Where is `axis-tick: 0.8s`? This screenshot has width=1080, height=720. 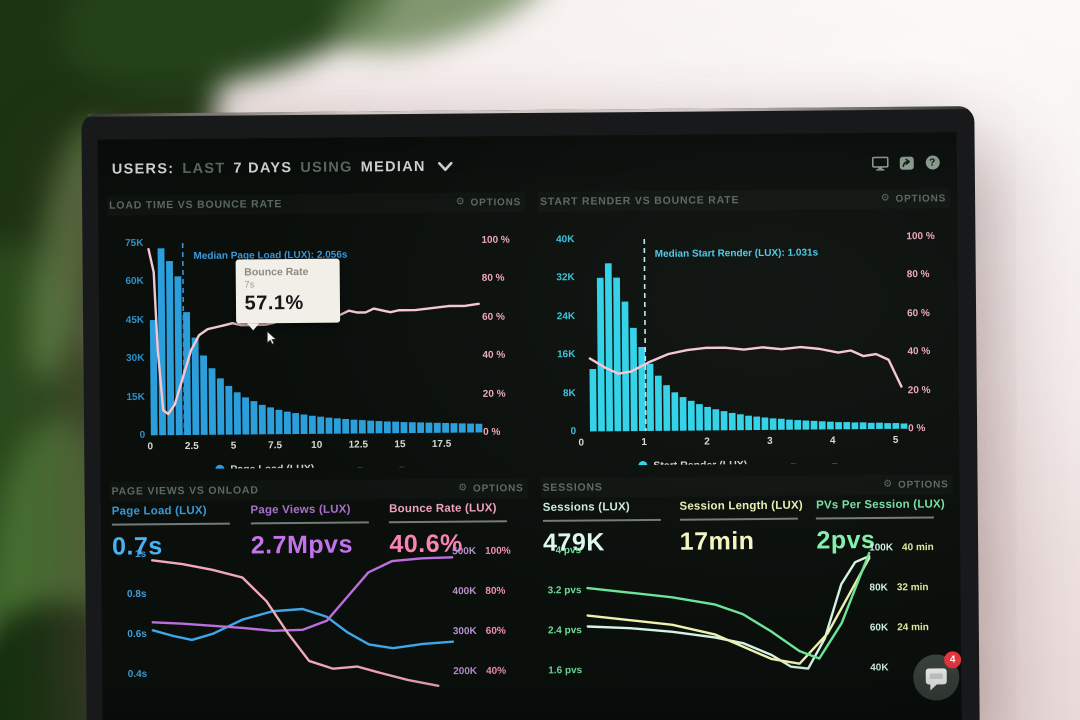
axis-tick: 0.8s is located at coordinates (136, 594).